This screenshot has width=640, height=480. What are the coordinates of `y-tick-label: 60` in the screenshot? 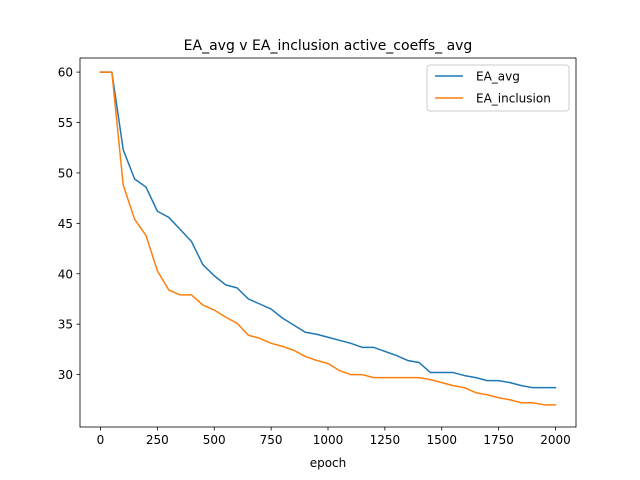 It's located at (65, 73).